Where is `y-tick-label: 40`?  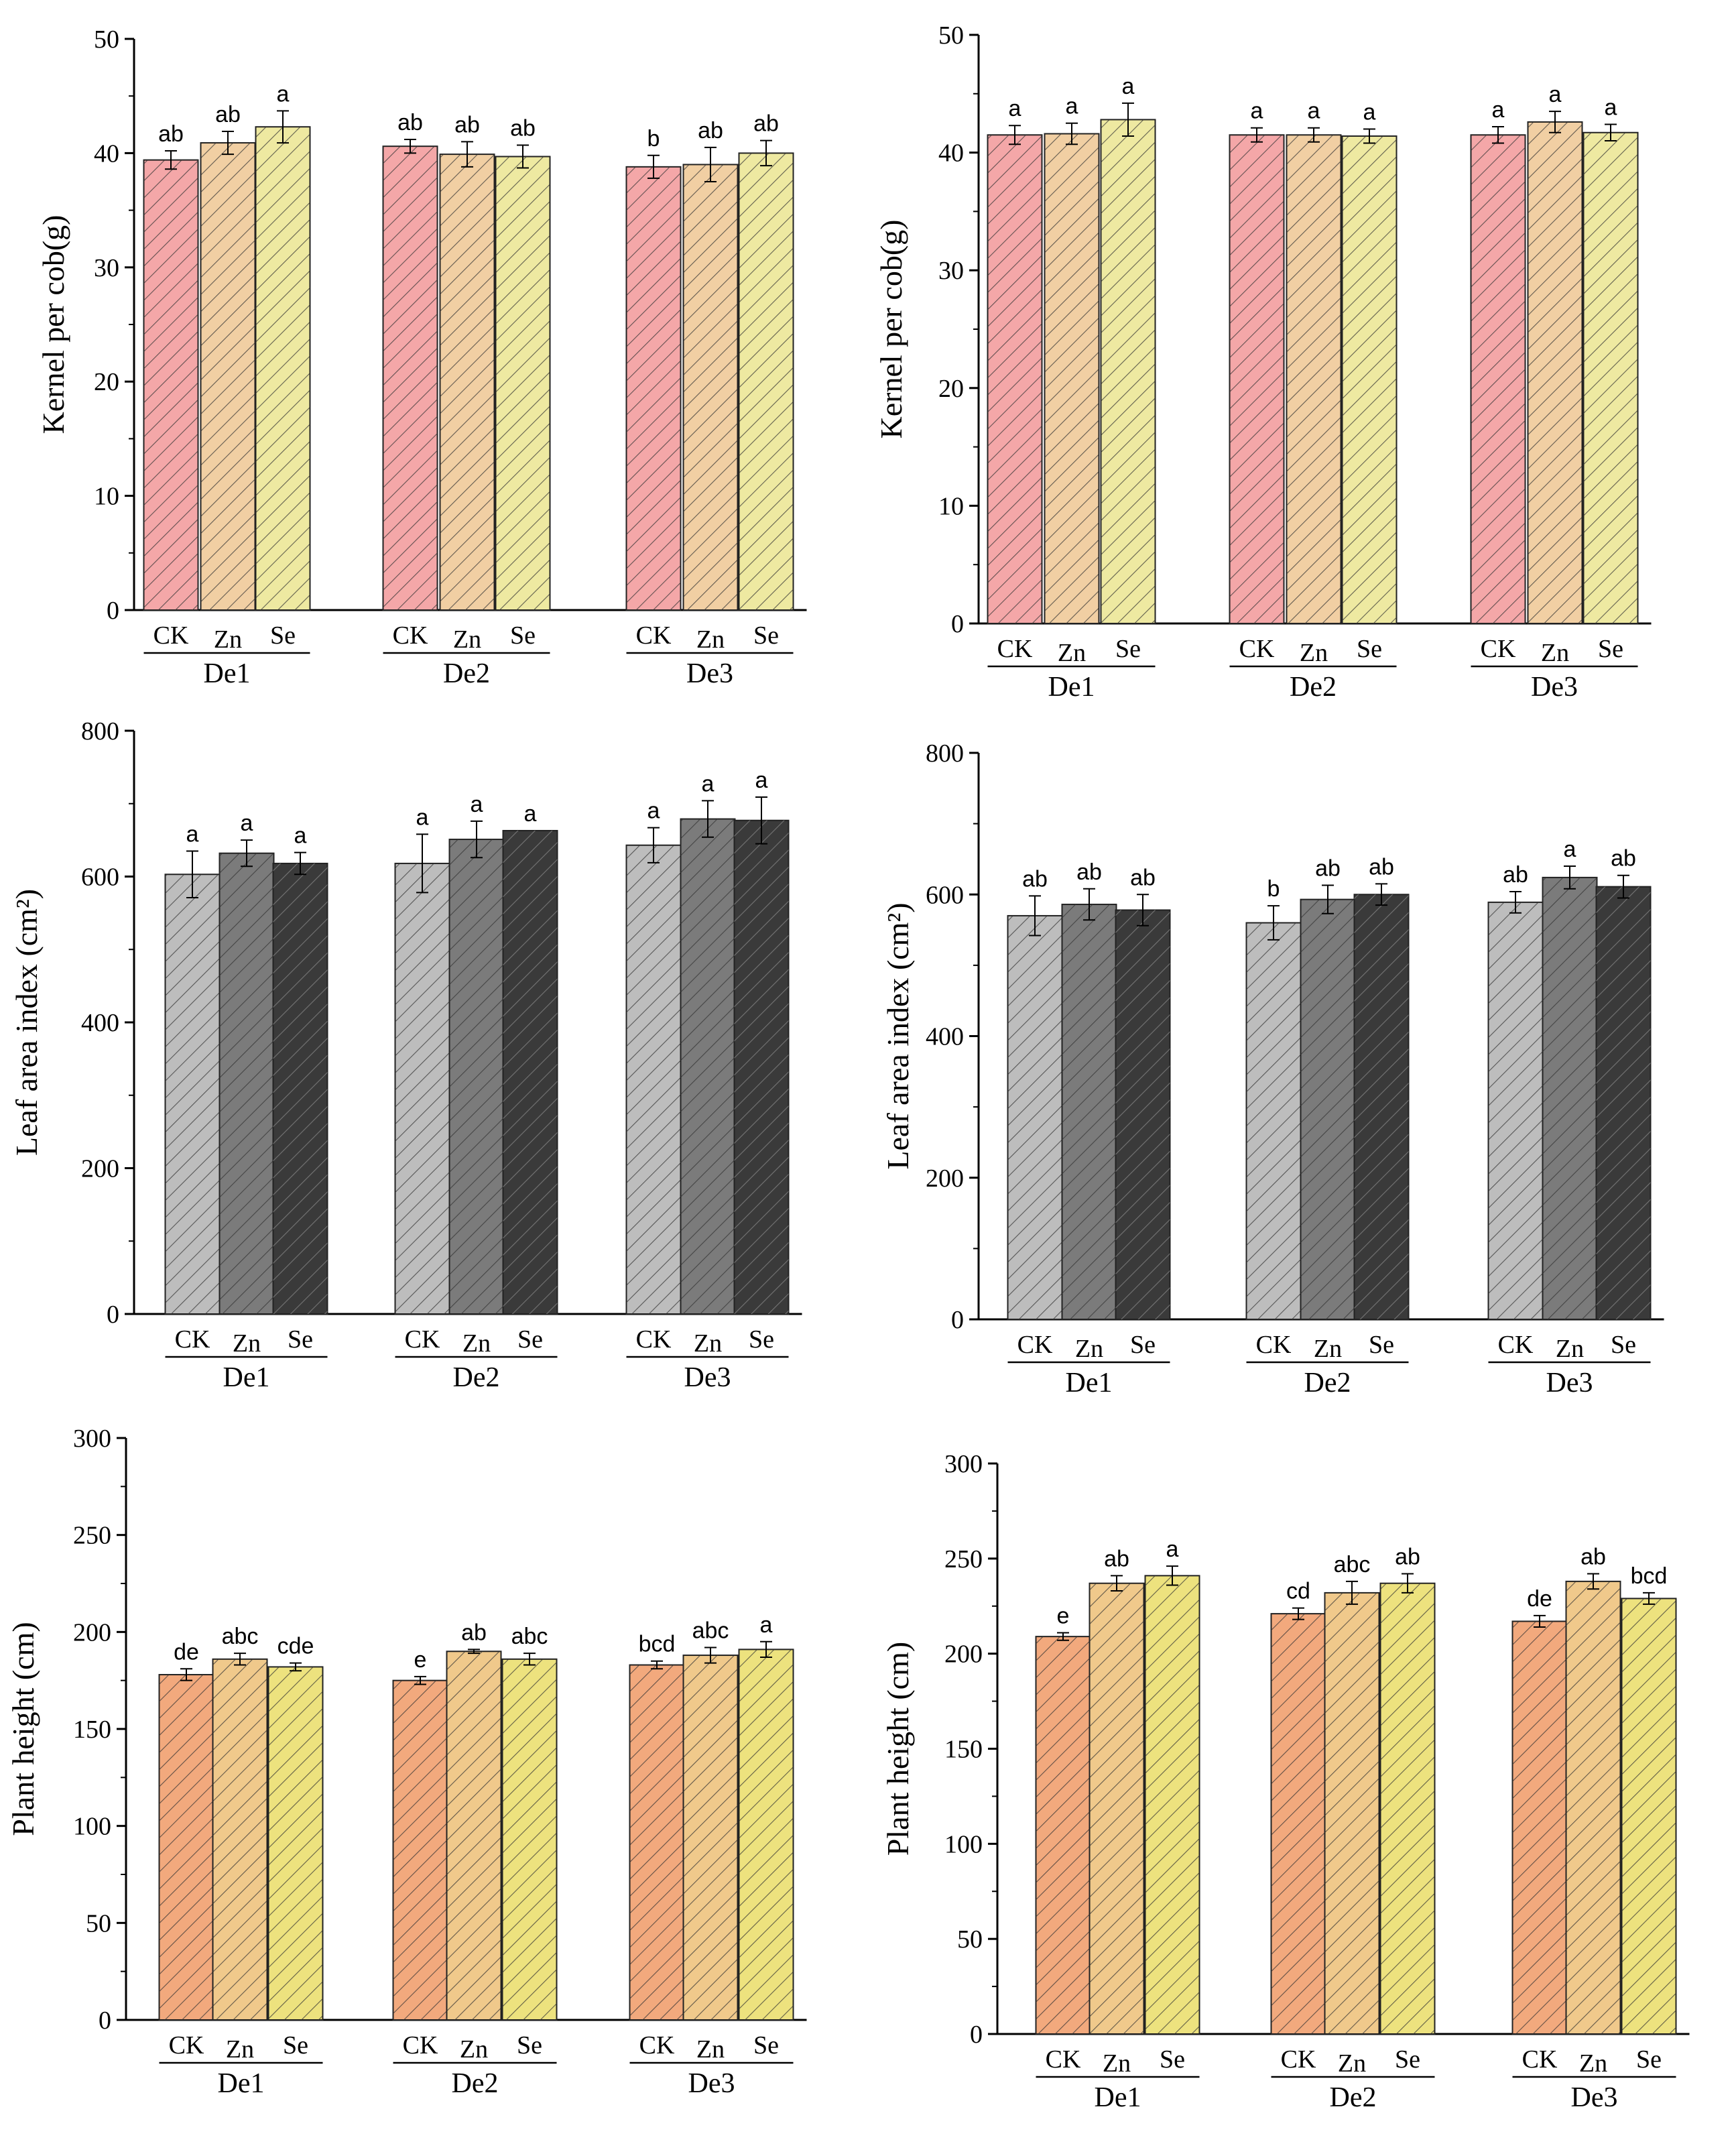 y-tick-label: 40 is located at coordinates (951, 153).